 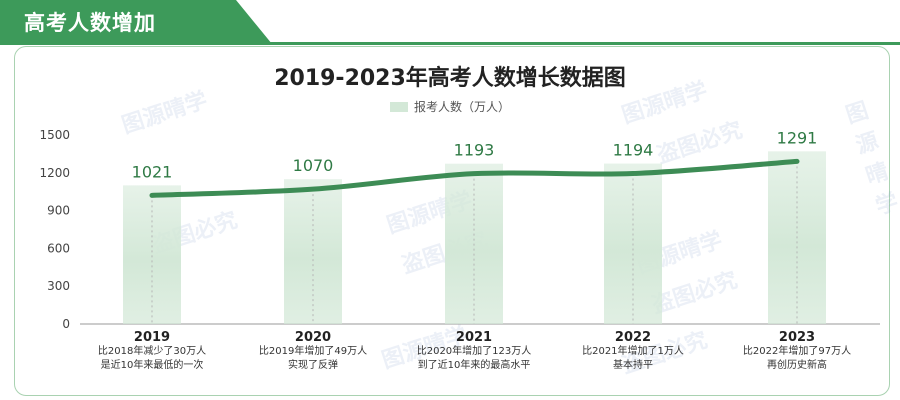 I want to click on y-tick-label: 1200, so click(x=54, y=173).